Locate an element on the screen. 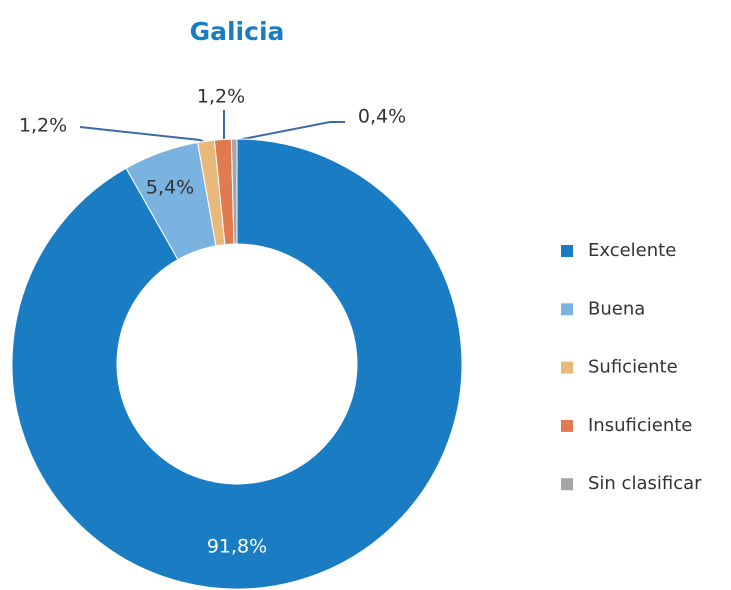 This screenshot has width=731, height=590. legend-label: Sin clasificar is located at coordinates (645, 483).